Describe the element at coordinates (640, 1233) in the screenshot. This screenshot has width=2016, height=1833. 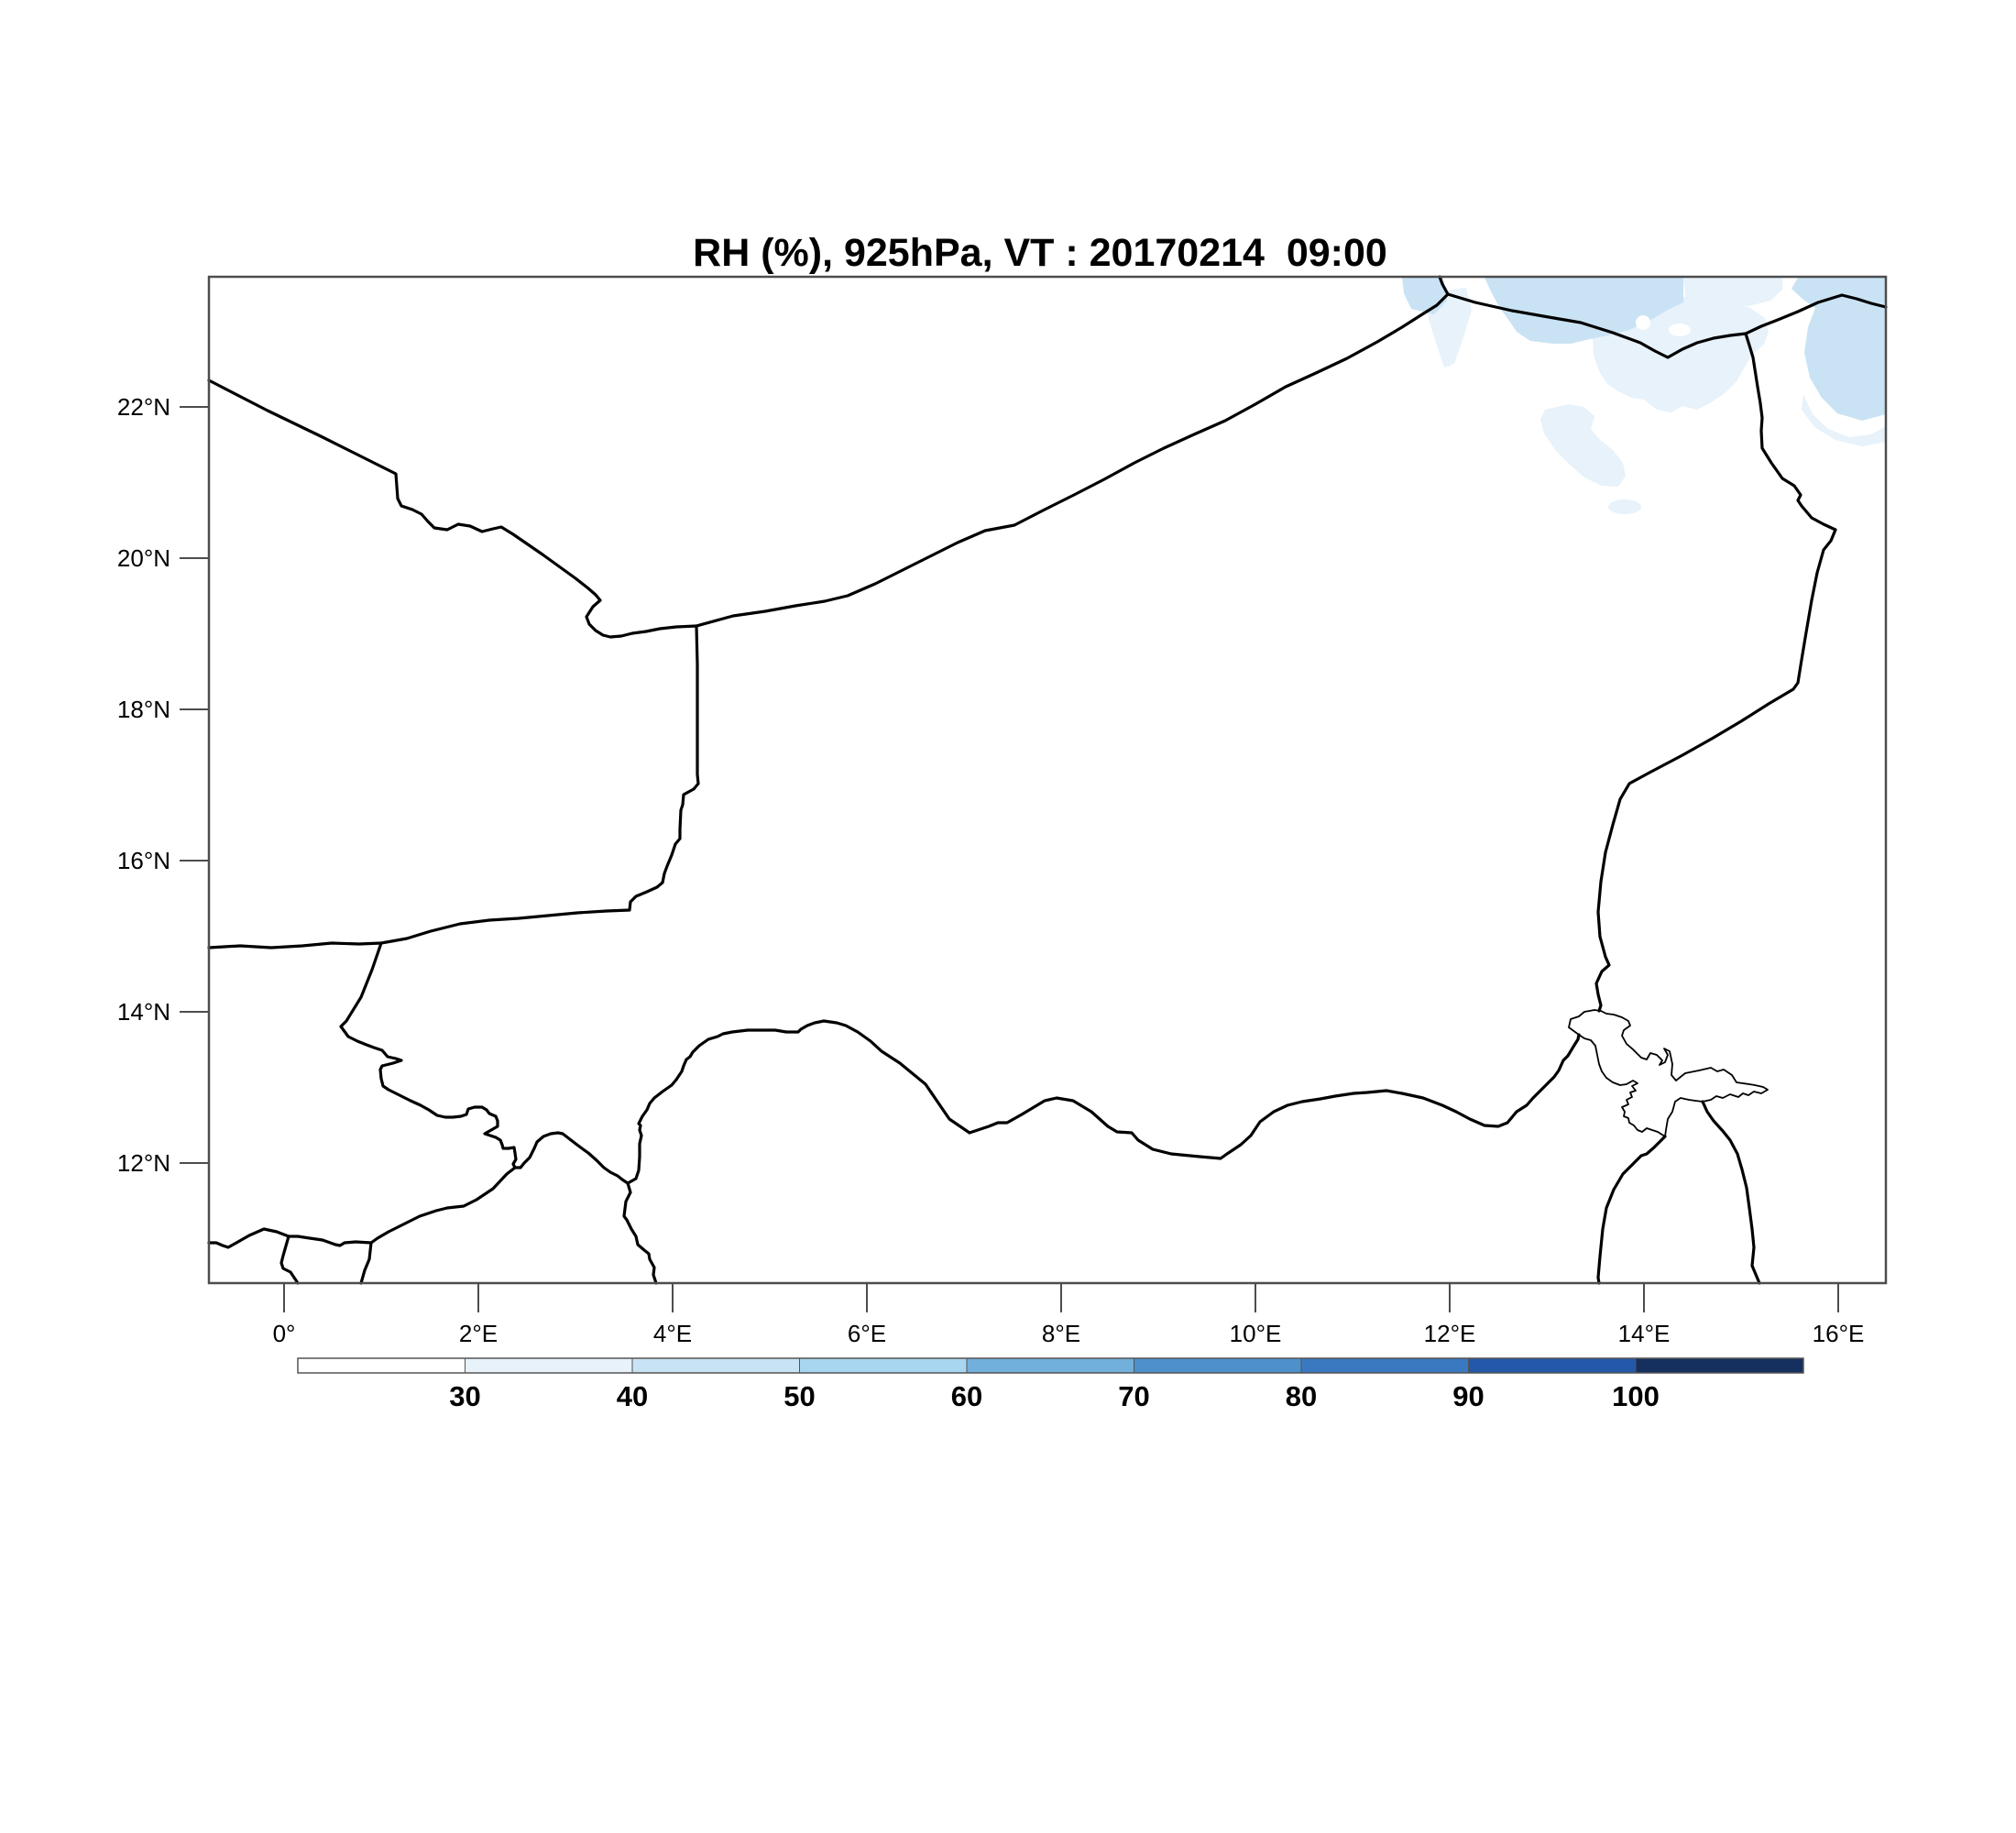
I see `border-benin-nigeria` at that location.